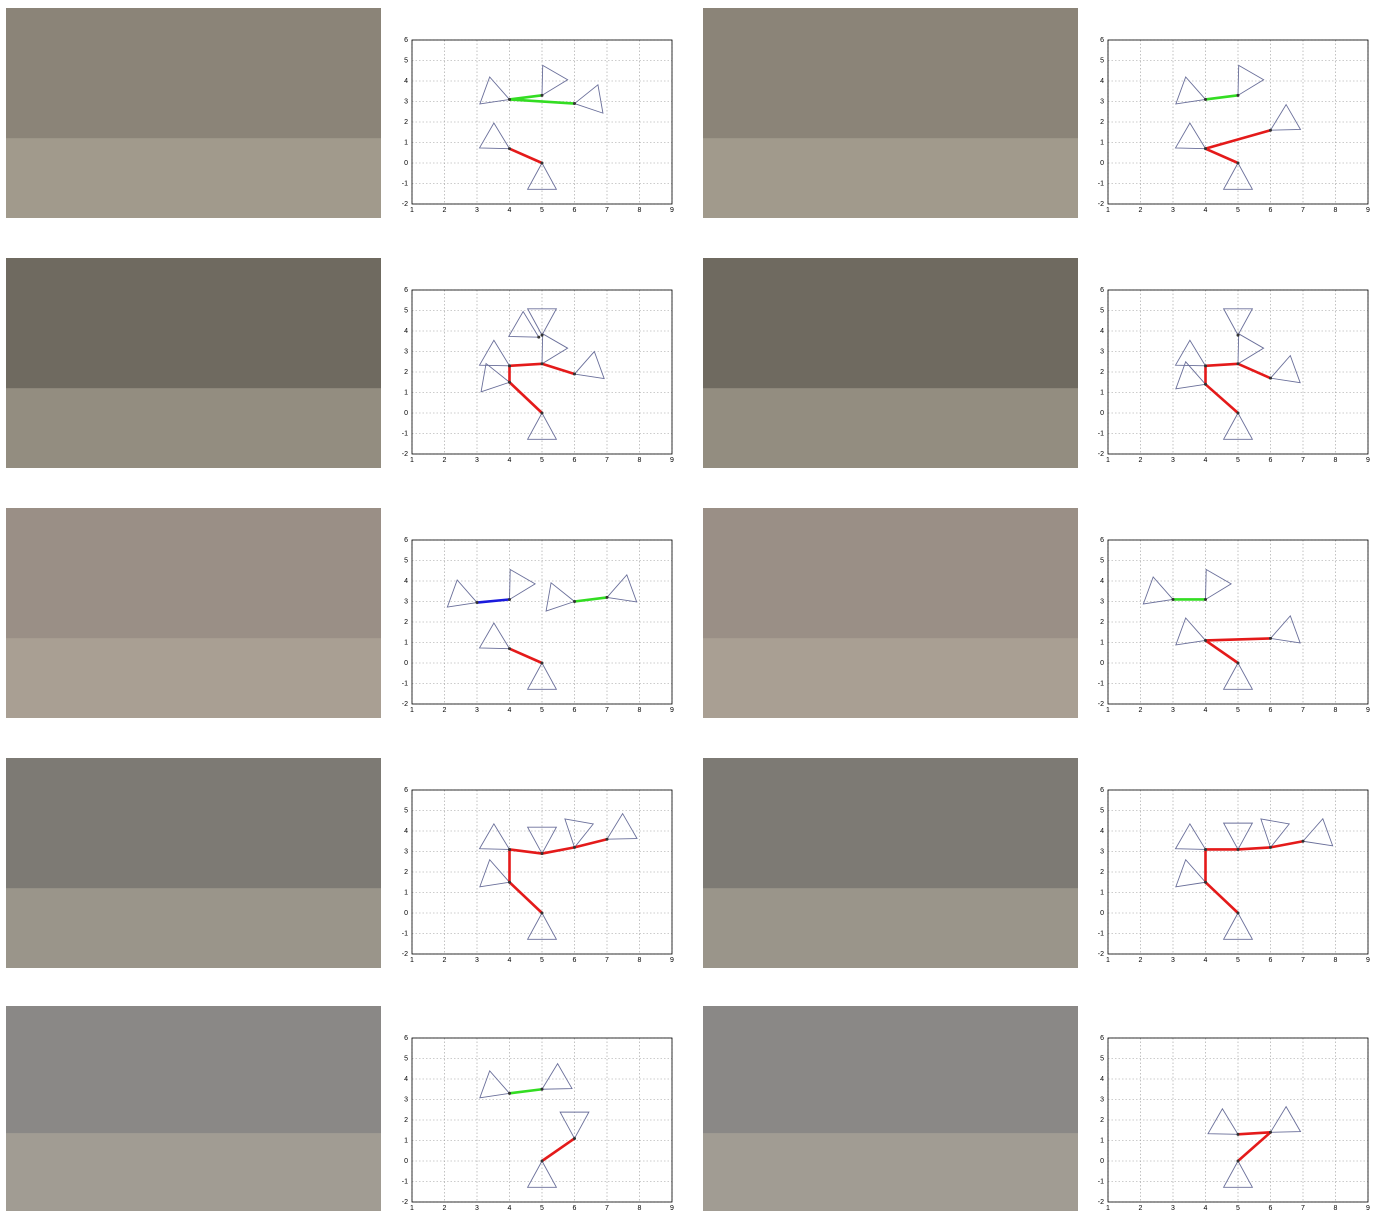 The width and height of the screenshot is (1378, 1216). Describe the element at coordinates (1238, 372) in the screenshot. I see `axes-box` at that location.